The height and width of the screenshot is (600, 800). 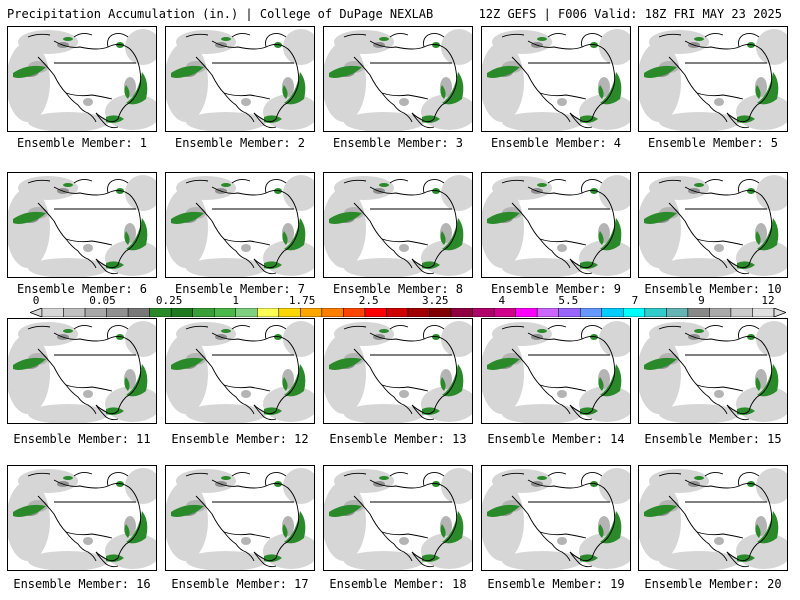 I want to click on panel-caption: Ensemble Member: 7, so click(x=240, y=289).